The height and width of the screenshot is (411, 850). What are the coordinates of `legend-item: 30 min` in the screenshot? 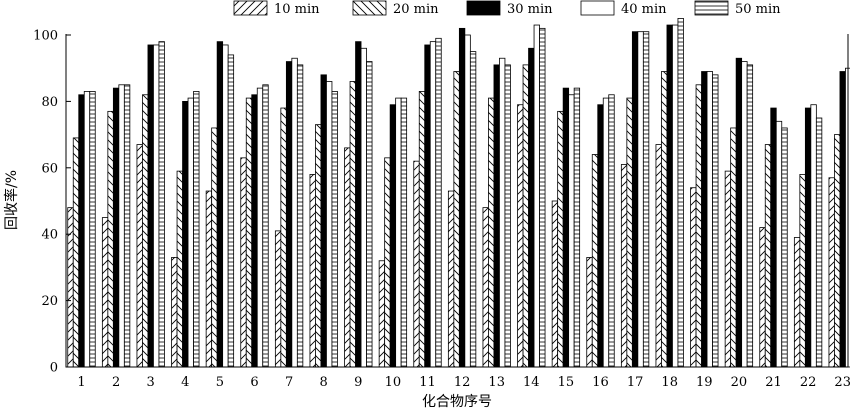 It's located at (509, 8).